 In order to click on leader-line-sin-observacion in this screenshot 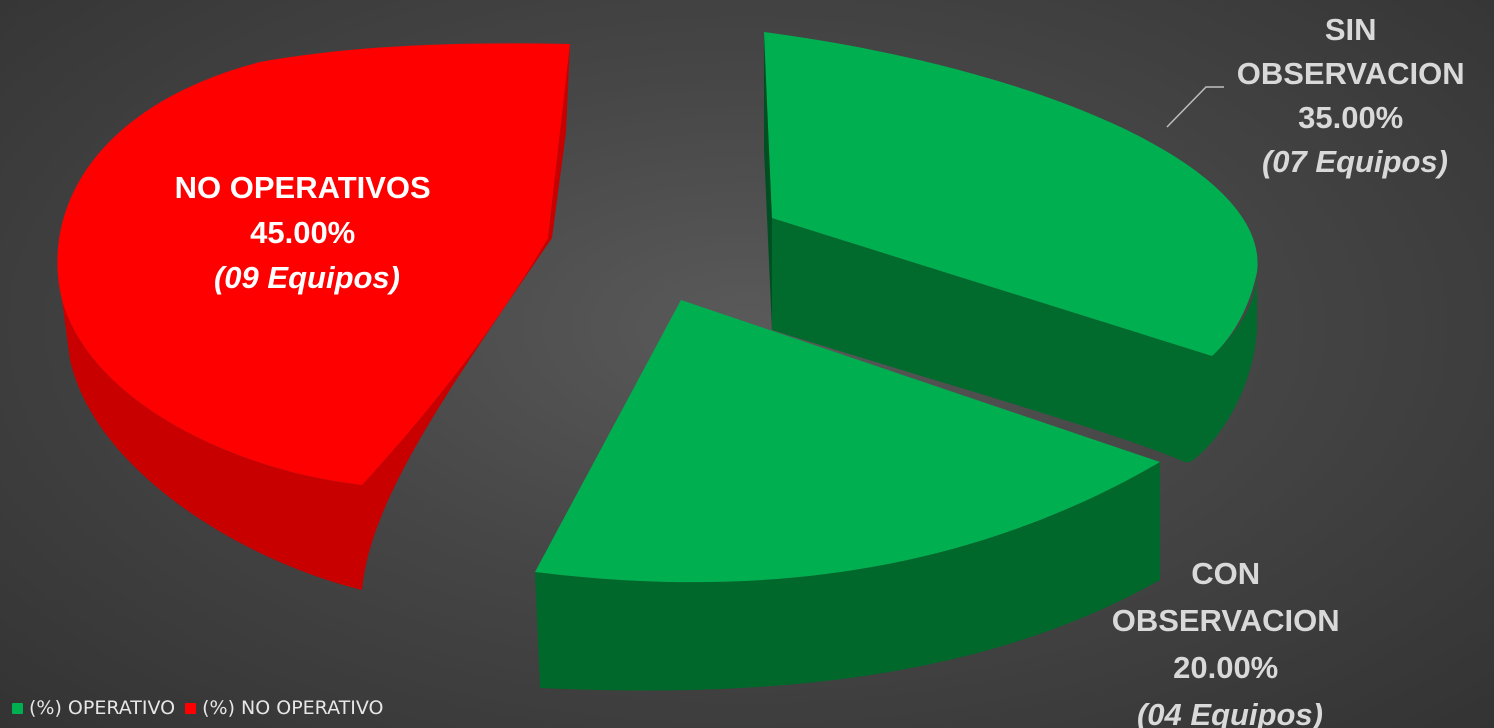, I will do `click(1195, 107)`.